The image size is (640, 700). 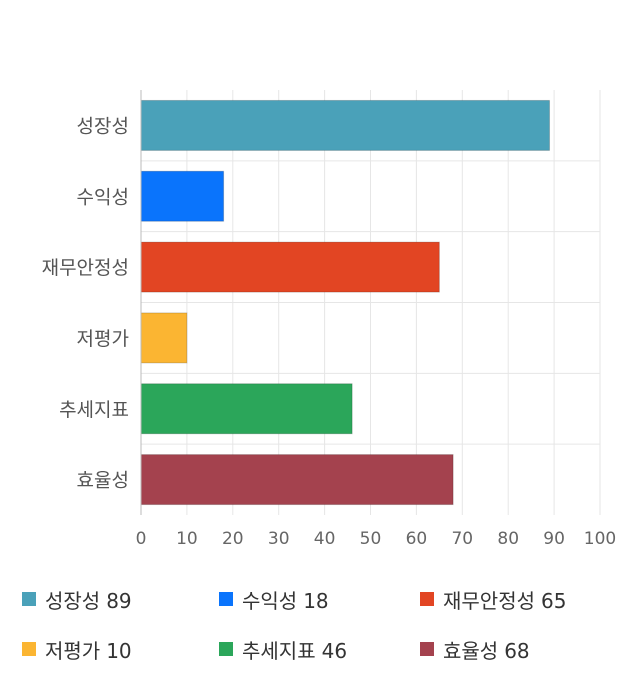 What do you see at coordinates (85, 268) in the screenshot?
I see `category-label: 재무안정성` at bounding box center [85, 268].